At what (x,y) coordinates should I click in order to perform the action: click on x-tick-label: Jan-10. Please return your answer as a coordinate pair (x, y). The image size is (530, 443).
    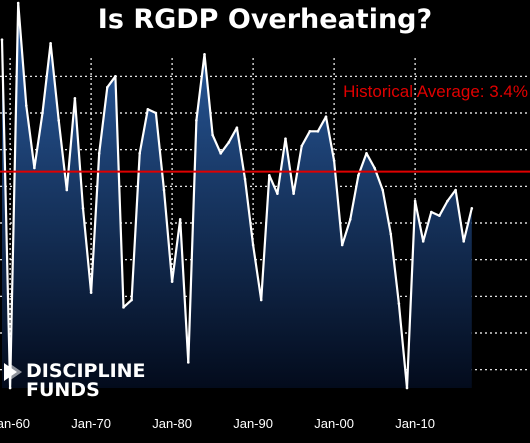
    Looking at the image, I should click on (415, 423).